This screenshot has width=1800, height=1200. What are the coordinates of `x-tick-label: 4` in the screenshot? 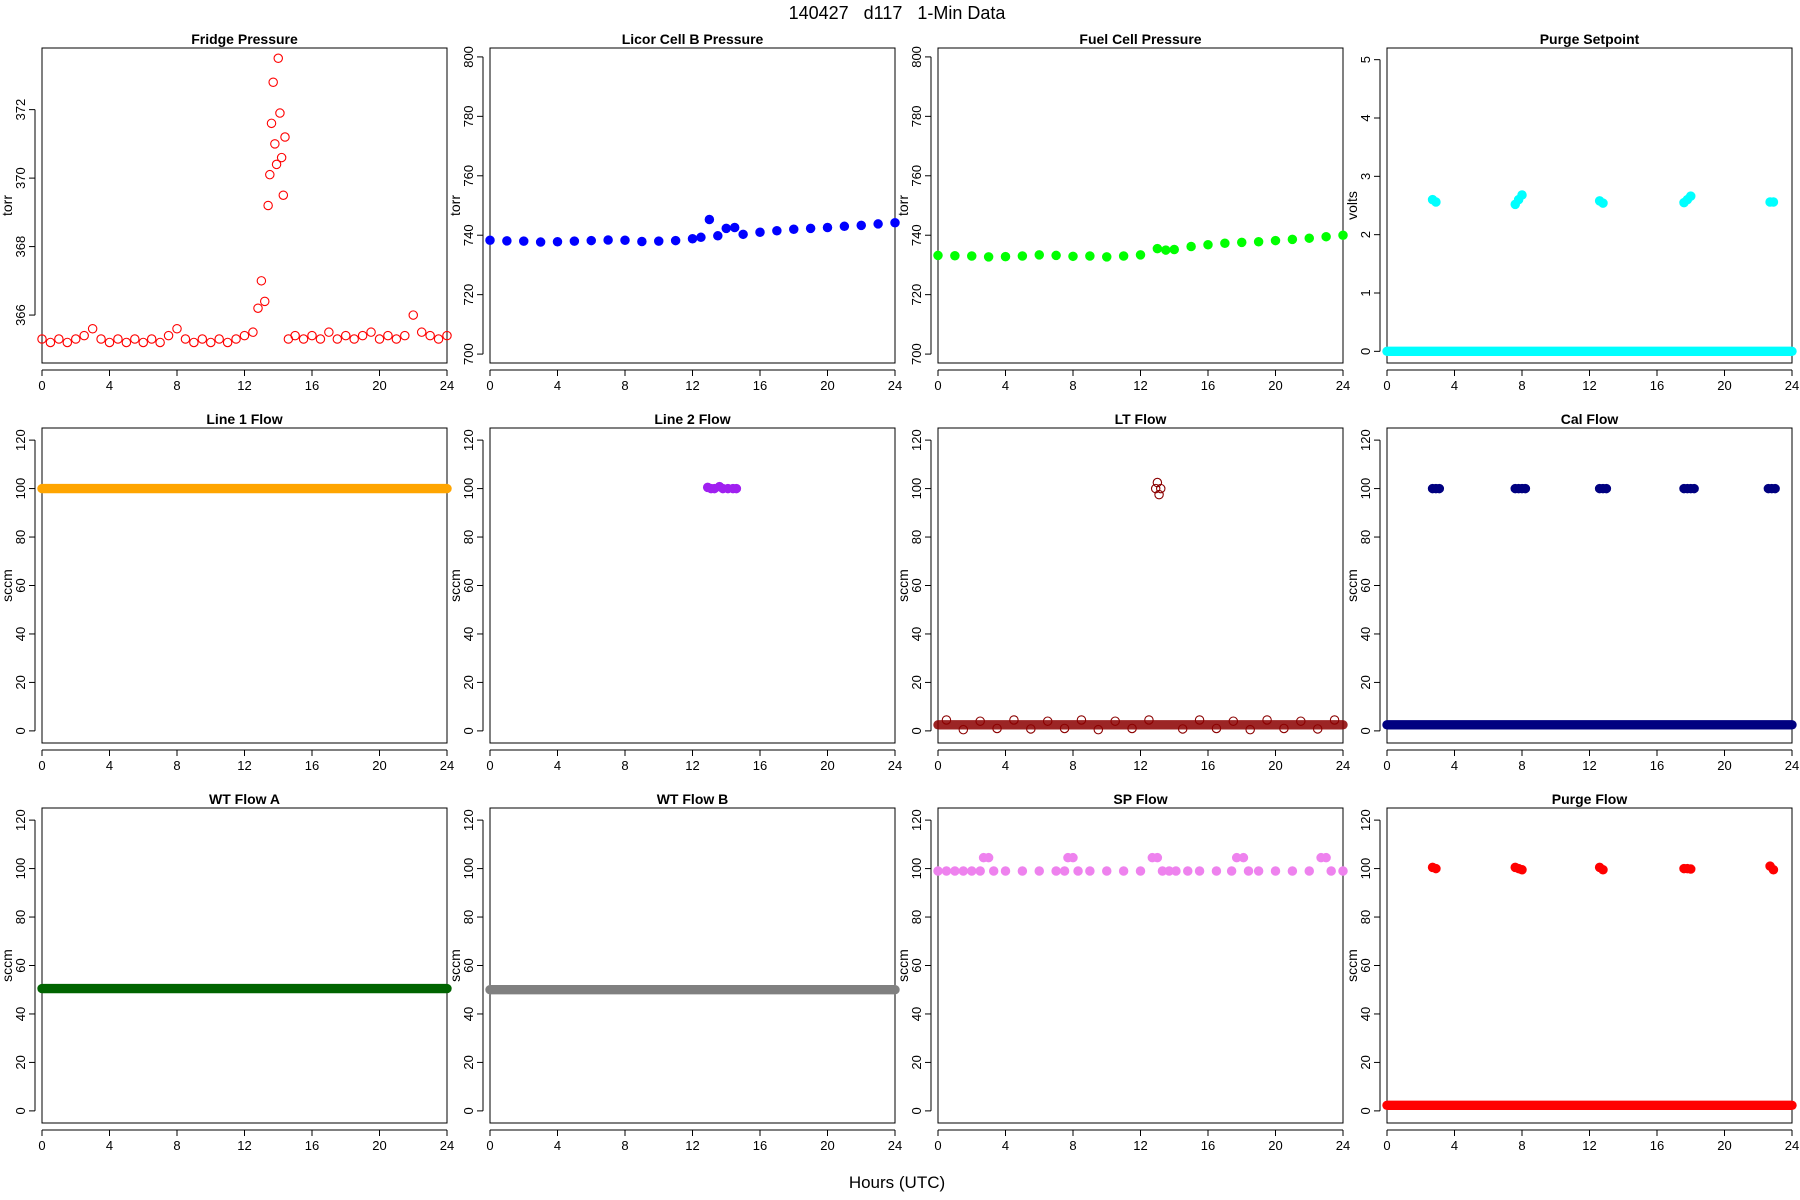 It's located at (1005, 1145).